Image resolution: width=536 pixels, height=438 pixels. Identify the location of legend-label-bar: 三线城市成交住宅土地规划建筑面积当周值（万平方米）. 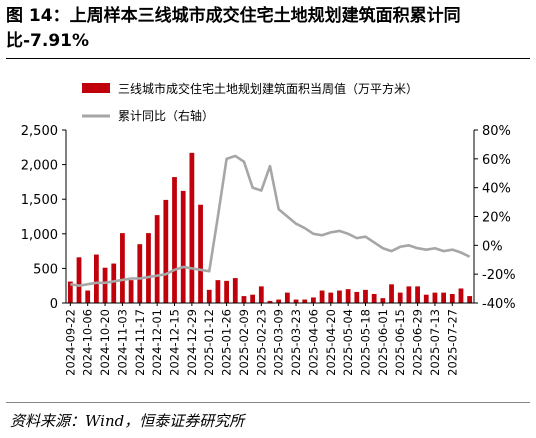
(268, 88).